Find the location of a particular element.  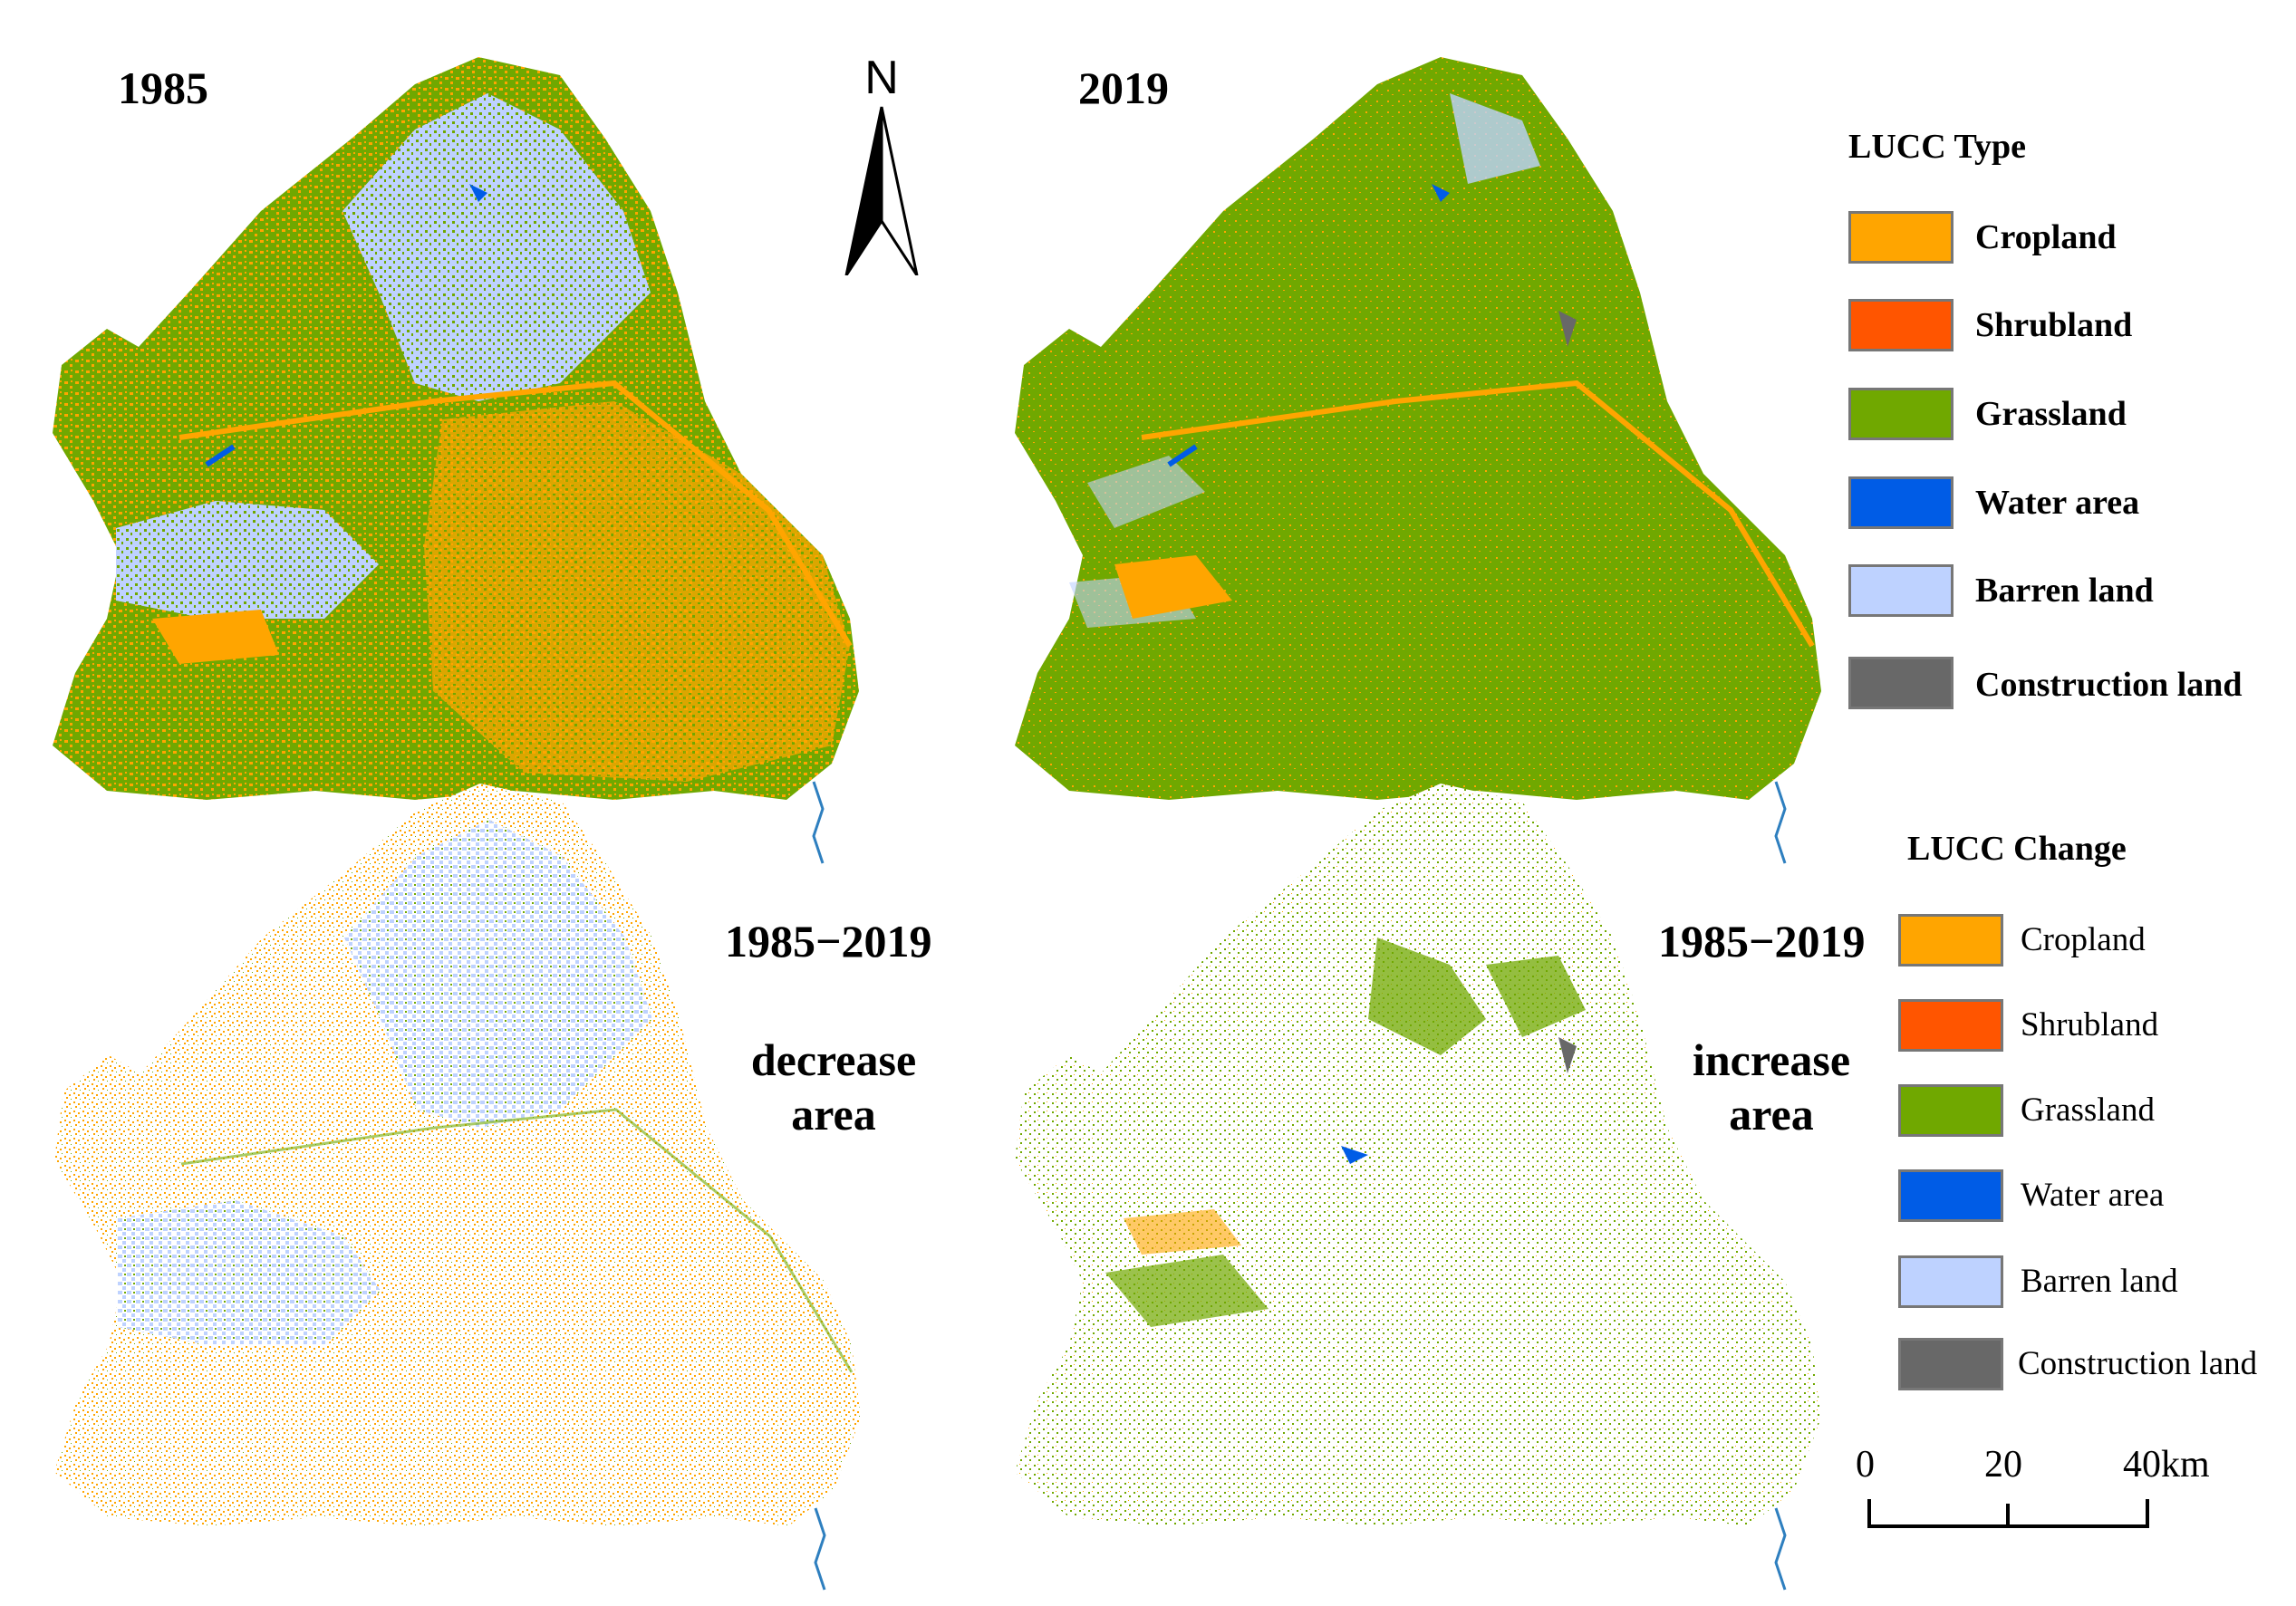

legend-change-label-construction: Construction land is located at coordinates (2138, 1363).